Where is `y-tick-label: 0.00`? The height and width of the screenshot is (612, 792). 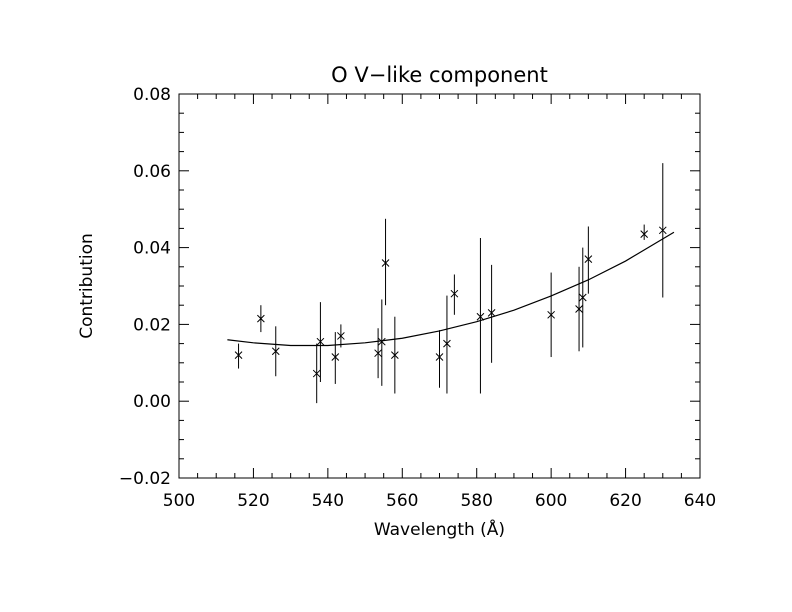 y-tick-label: 0.00 is located at coordinates (152, 402).